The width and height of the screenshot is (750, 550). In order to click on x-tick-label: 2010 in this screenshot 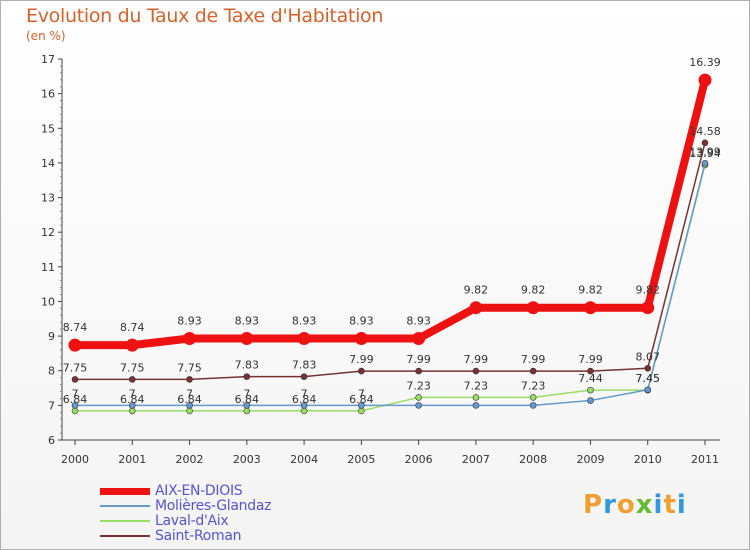, I will do `click(648, 459)`.